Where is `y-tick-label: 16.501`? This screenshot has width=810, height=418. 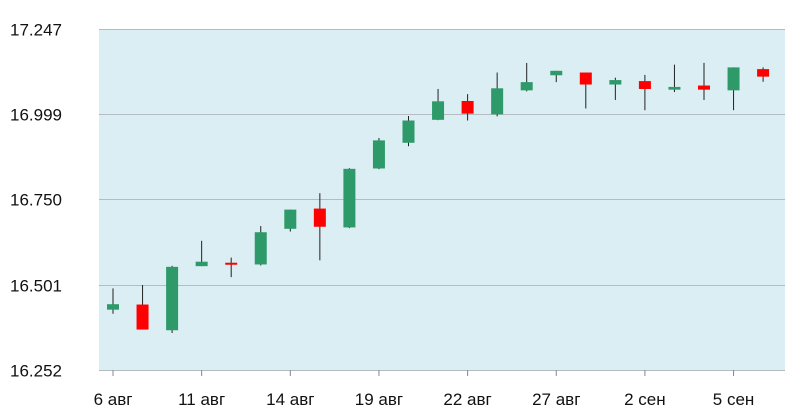
y-tick-label: 16.501 is located at coordinates (36, 286).